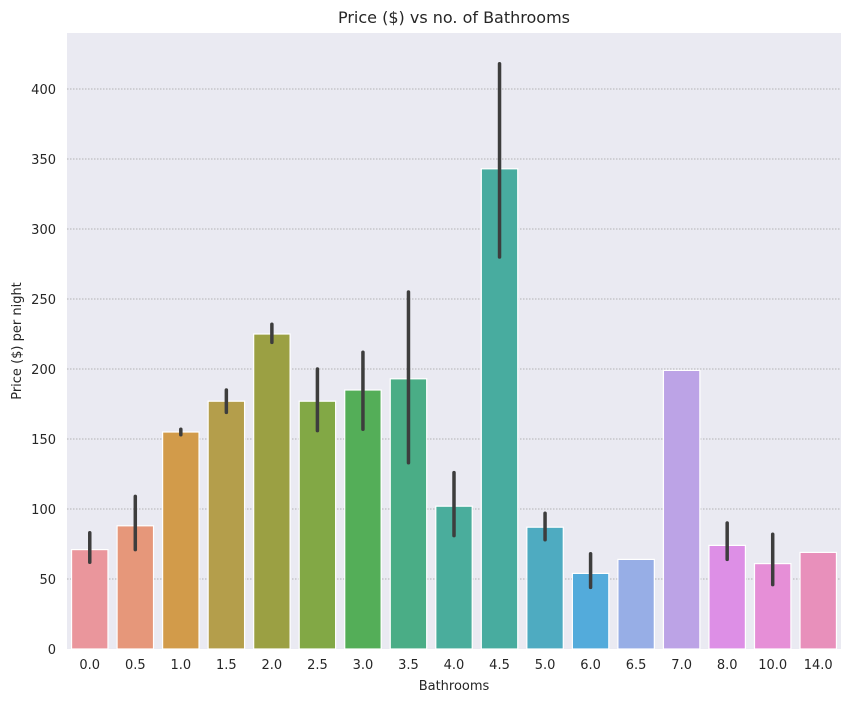 This screenshot has width=850, height=701. Describe the element at coordinates (43, 300) in the screenshot. I see `y-tick-label: 250` at that location.